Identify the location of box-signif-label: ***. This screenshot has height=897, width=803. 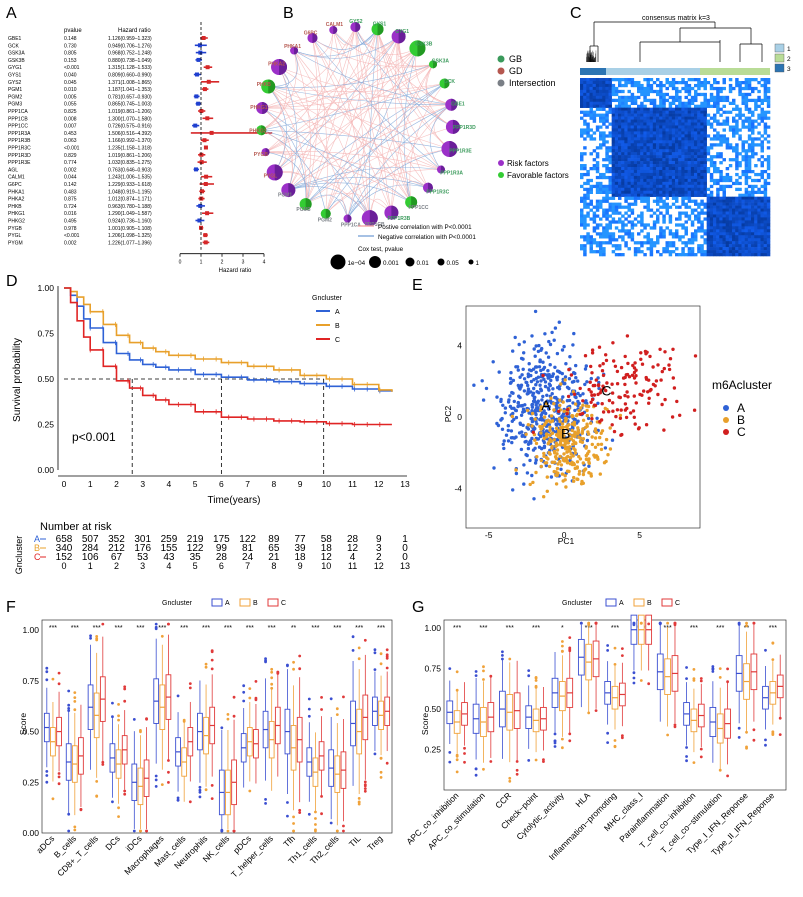
(359, 628).